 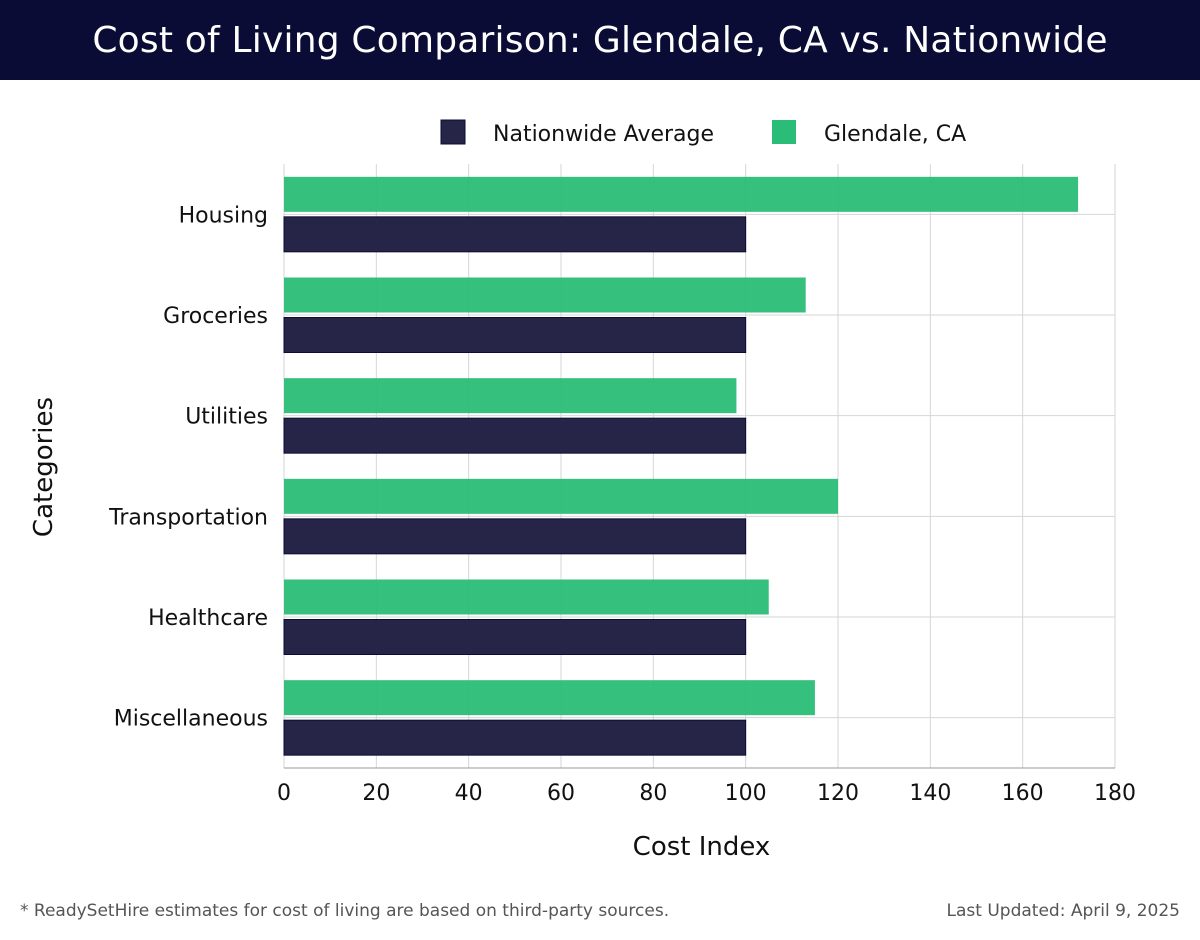 I want to click on bar-glendale-utilities, so click(x=510, y=396).